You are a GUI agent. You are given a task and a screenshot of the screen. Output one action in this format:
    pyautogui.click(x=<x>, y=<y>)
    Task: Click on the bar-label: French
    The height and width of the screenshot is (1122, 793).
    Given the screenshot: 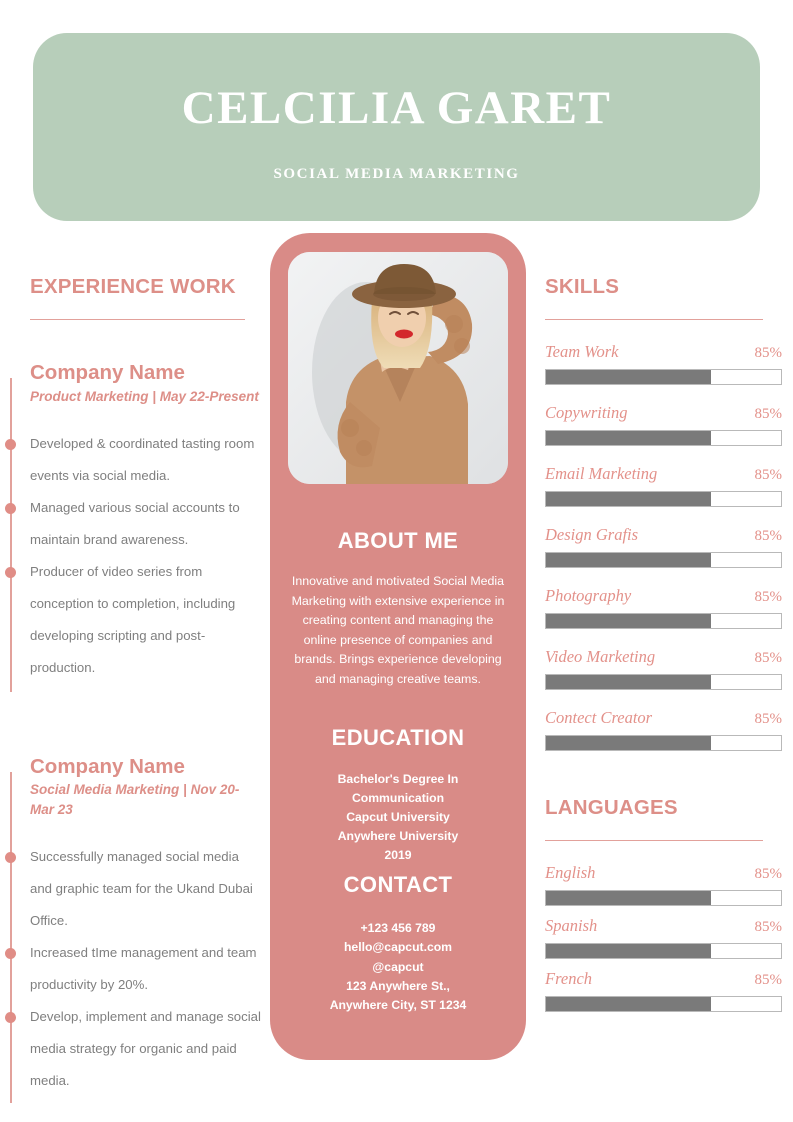 What is the action you would take?
    pyautogui.click(x=569, y=978)
    